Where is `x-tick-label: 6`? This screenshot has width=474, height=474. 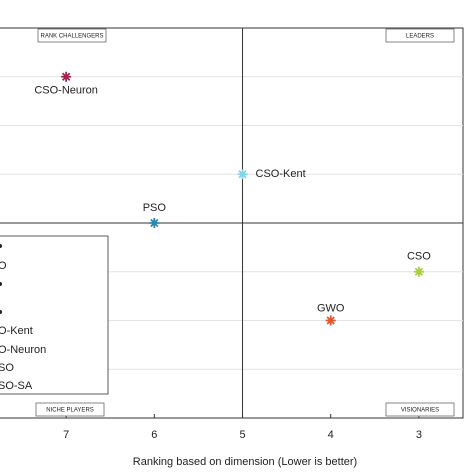 x-tick-label: 6 is located at coordinates (154, 435).